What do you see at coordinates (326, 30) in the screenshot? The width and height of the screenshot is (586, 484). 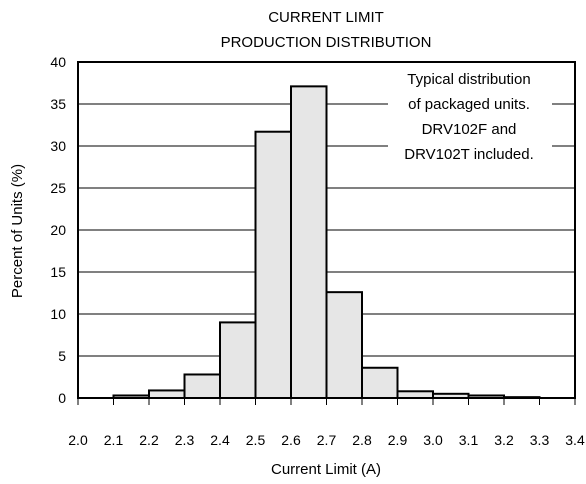 I see `chart-title: CURRENT LIMIT PRODUCTION DISTRIBUTION` at bounding box center [326, 30].